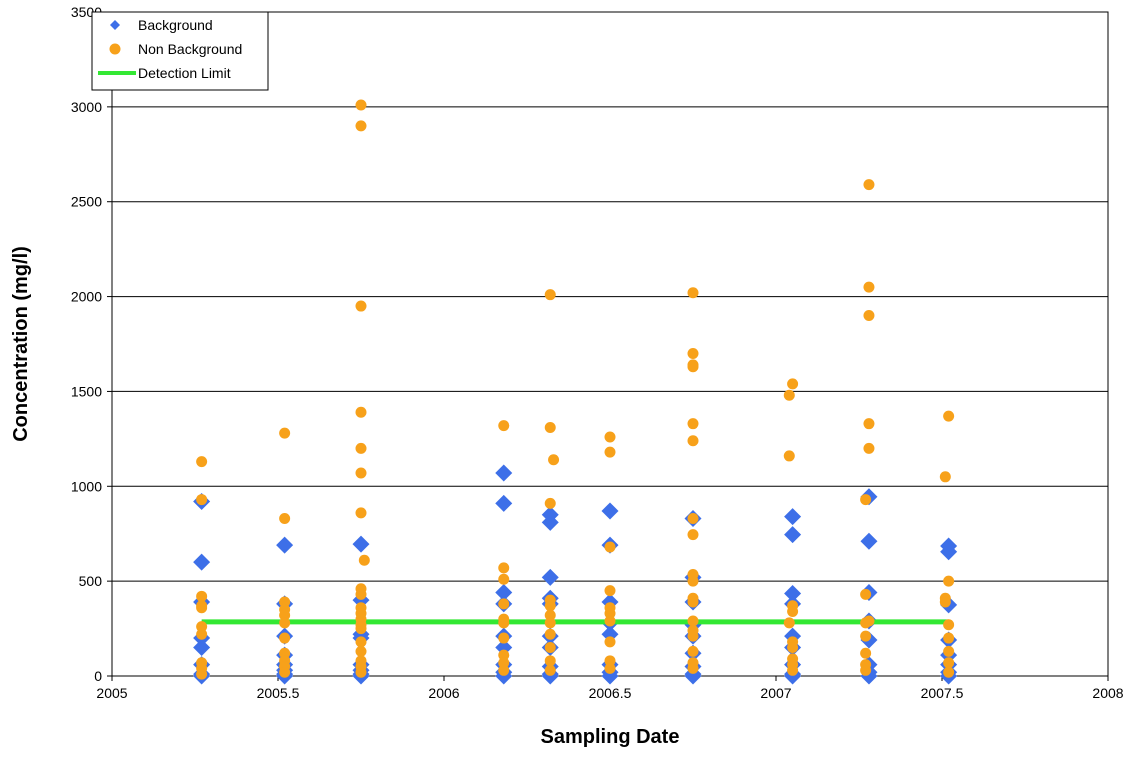 This screenshot has width=1133, height=758. Describe the element at coordinates (610, 693) in the screenshot. I see `x-tick-label: 2006.5` at that location.